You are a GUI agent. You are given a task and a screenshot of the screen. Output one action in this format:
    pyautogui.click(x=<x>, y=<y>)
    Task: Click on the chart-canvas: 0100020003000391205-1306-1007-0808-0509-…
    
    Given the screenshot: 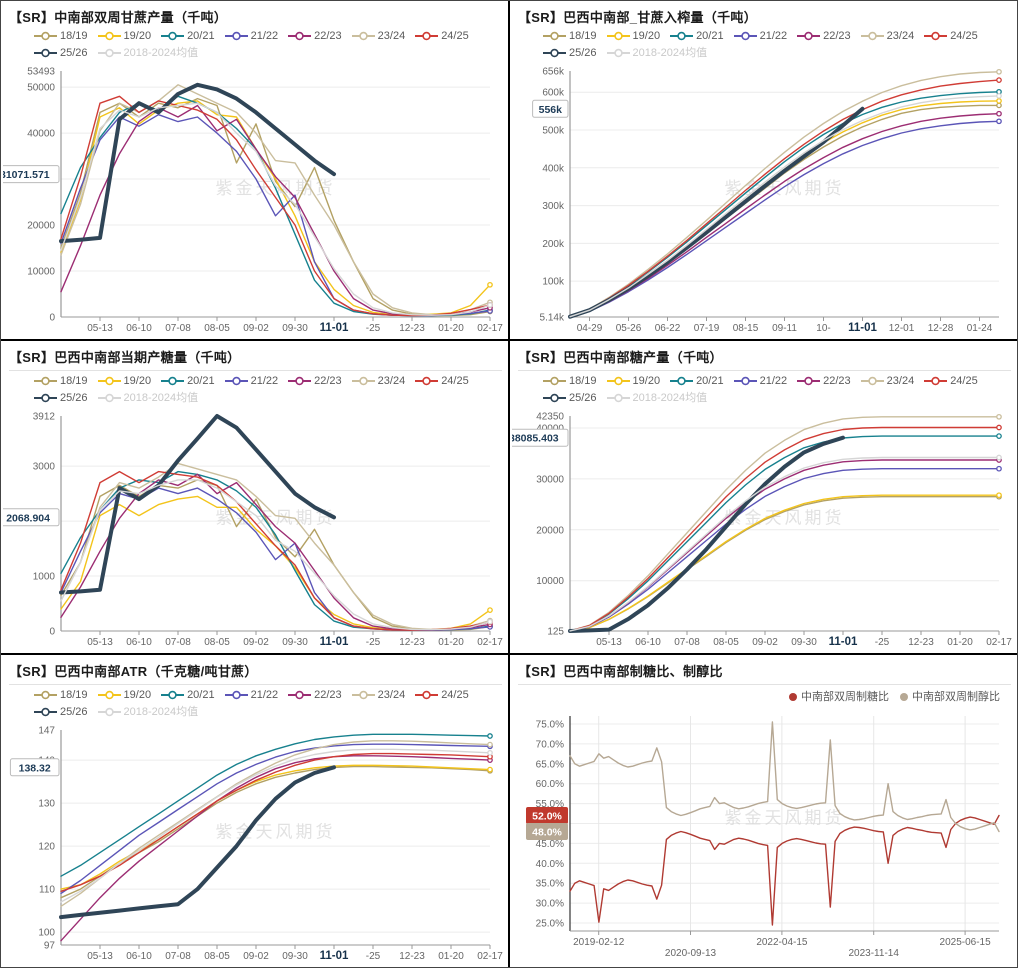 What is the action you would take?
    pyautogui.click(x=253, y=530)
    